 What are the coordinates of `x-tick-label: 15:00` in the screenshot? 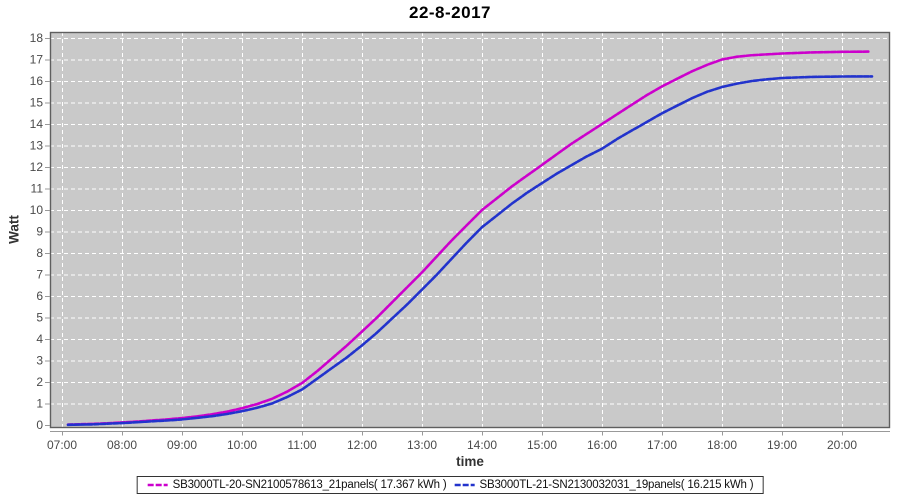 It's located at (542, 445).